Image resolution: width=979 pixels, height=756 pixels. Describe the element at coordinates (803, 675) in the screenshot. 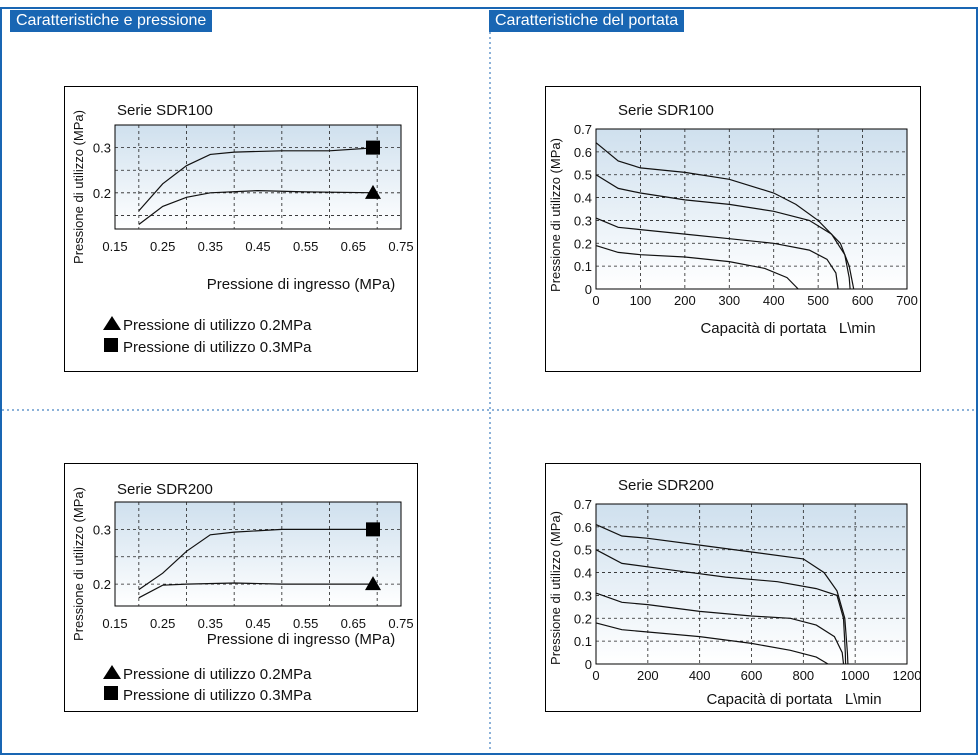

I see `x-tick-label: 800` at that location.